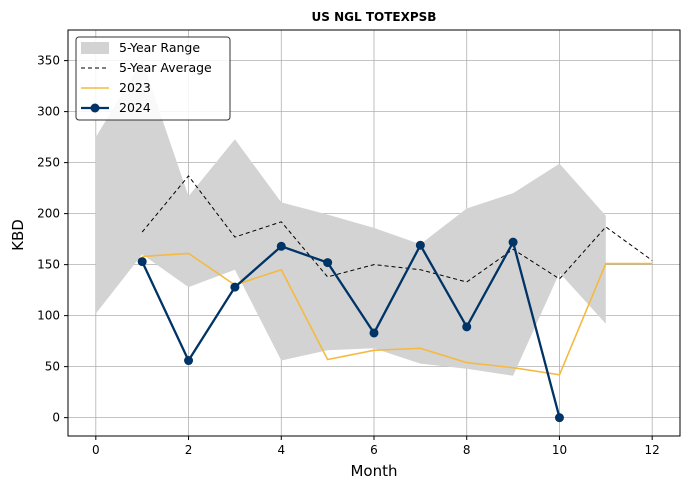 Image resolution: width=690 pixels, height=490 pixels. I want to click on x-axis-label: Month, so click(373, 471).